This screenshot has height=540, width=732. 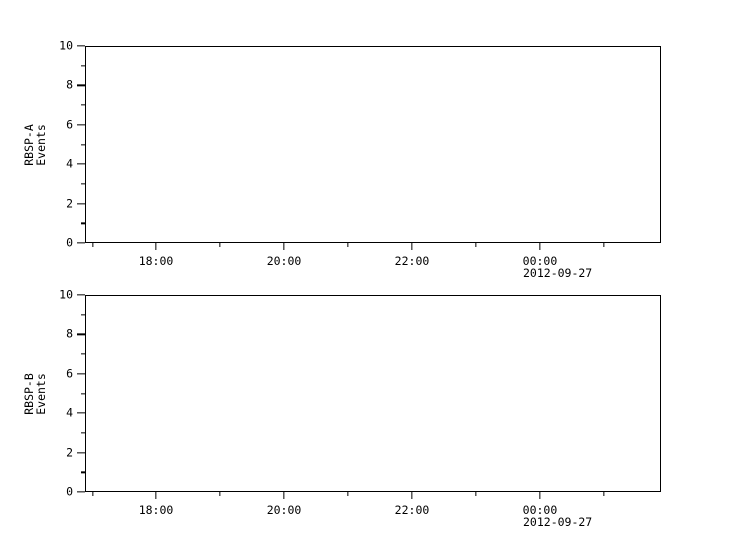 I want to click on y-axis-label: RBSP-A Events, so click(x=35, y=144).